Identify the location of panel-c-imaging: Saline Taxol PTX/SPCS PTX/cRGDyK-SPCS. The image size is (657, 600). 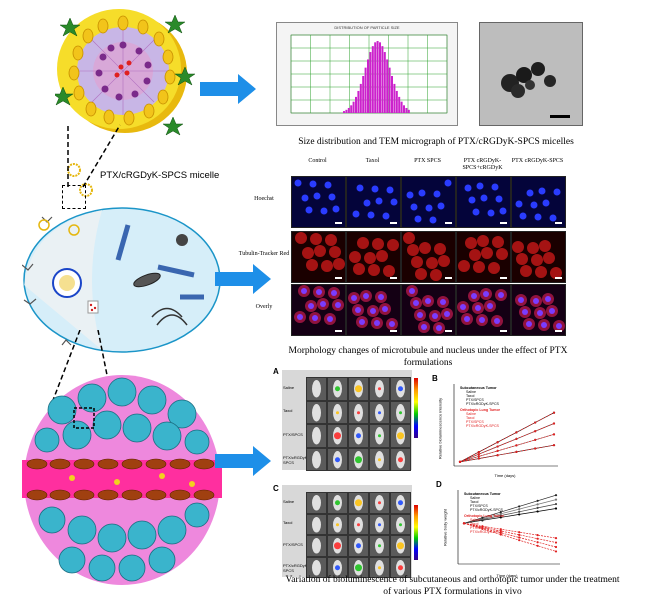
(347, 531).